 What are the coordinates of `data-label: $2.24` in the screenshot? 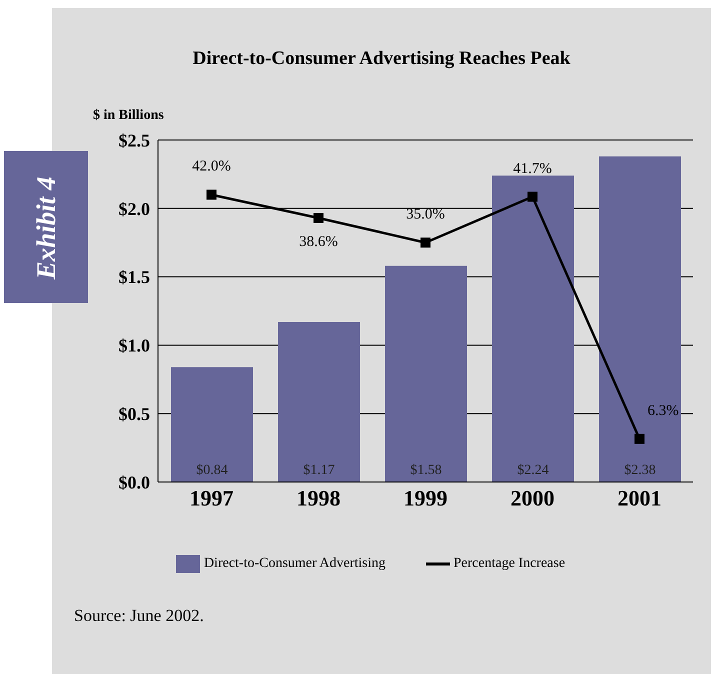 It's located at (533, 470).